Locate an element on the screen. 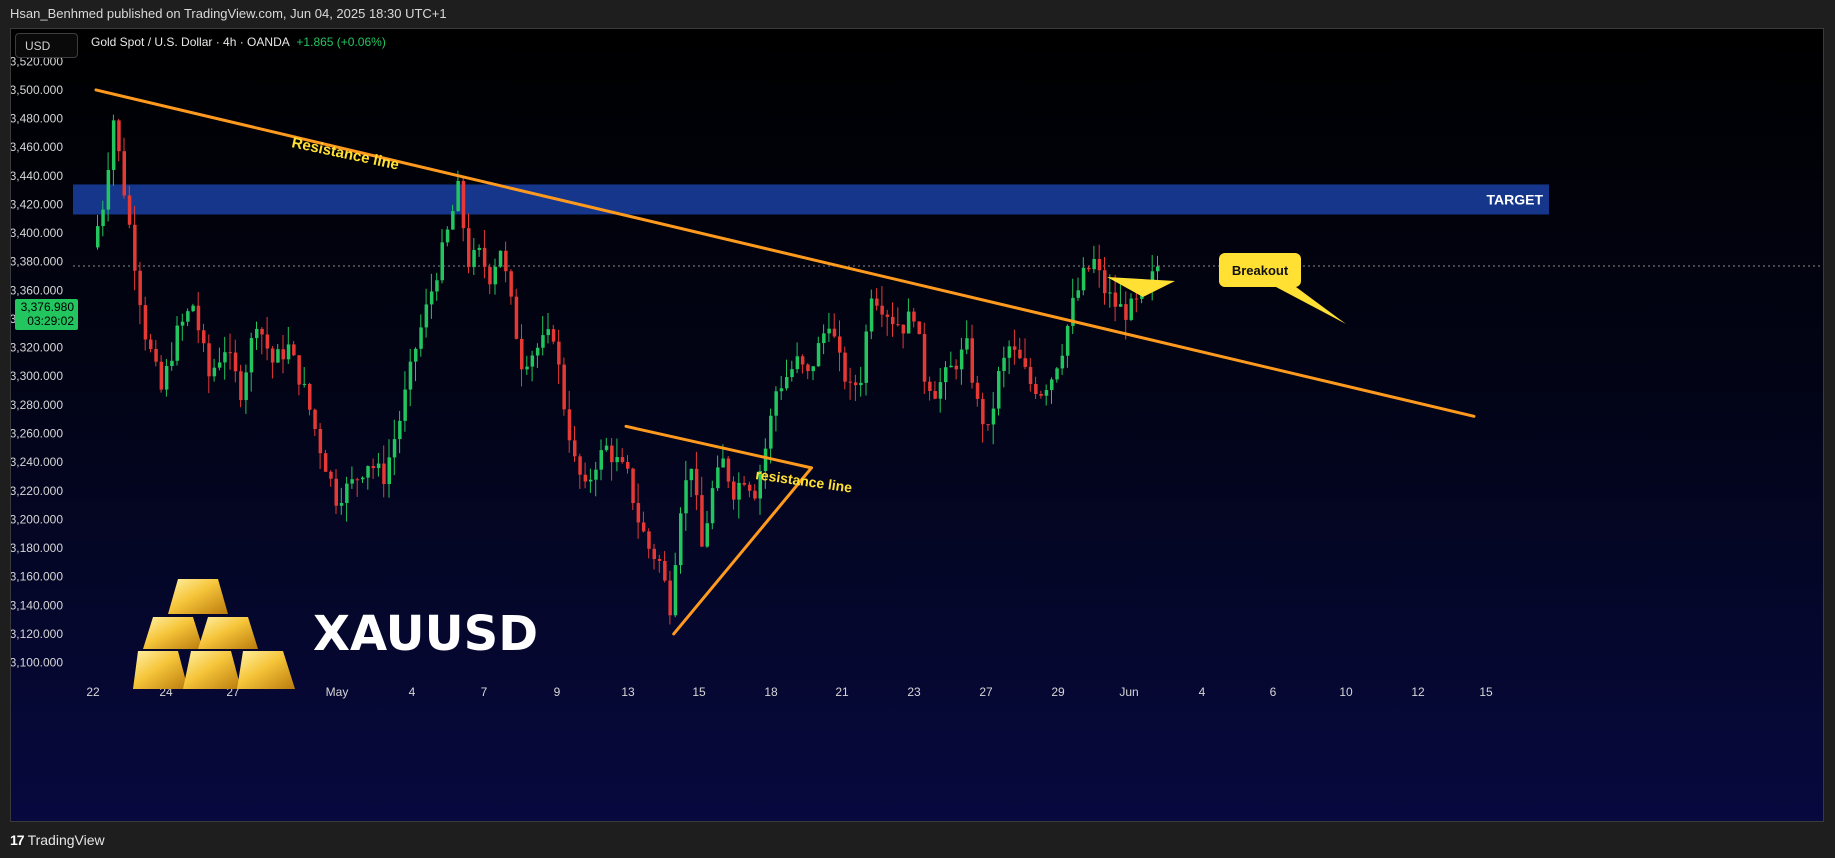 The height and width of the screenshot is (858, 1835). tradingview-logo-icon: 17 is located at coordinates (17, 840).